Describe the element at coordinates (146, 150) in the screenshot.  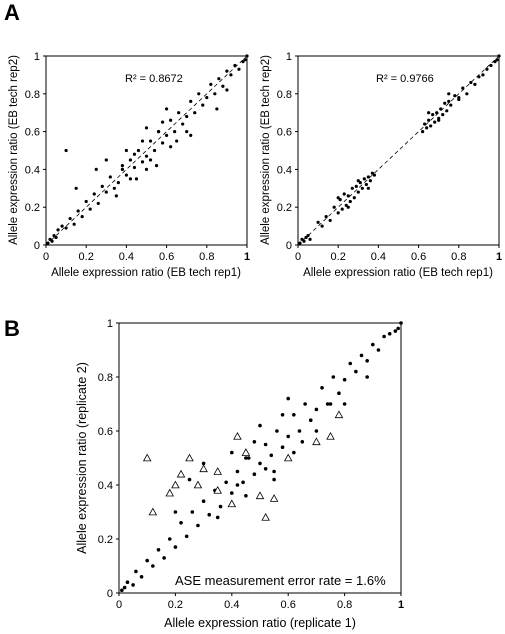
I see `identity-line` at that location.